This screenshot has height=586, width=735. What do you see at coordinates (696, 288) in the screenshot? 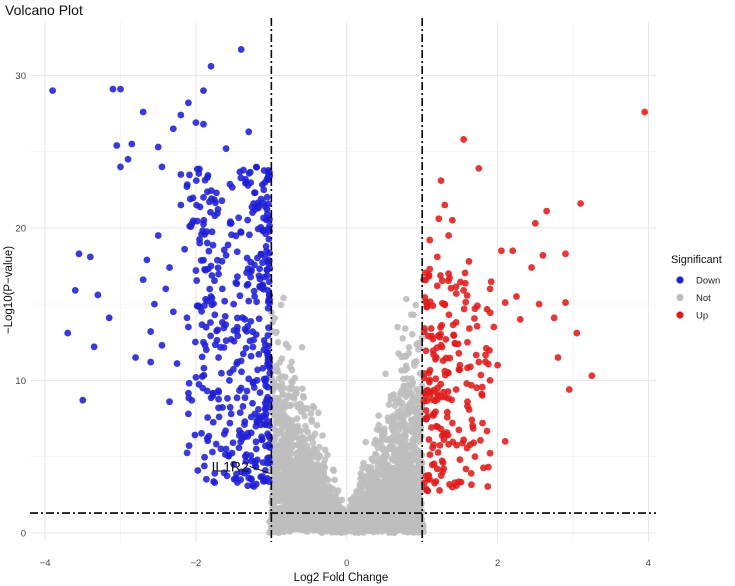
I see `legend: Significant Down Not Up` at bounding box center [696, 288].